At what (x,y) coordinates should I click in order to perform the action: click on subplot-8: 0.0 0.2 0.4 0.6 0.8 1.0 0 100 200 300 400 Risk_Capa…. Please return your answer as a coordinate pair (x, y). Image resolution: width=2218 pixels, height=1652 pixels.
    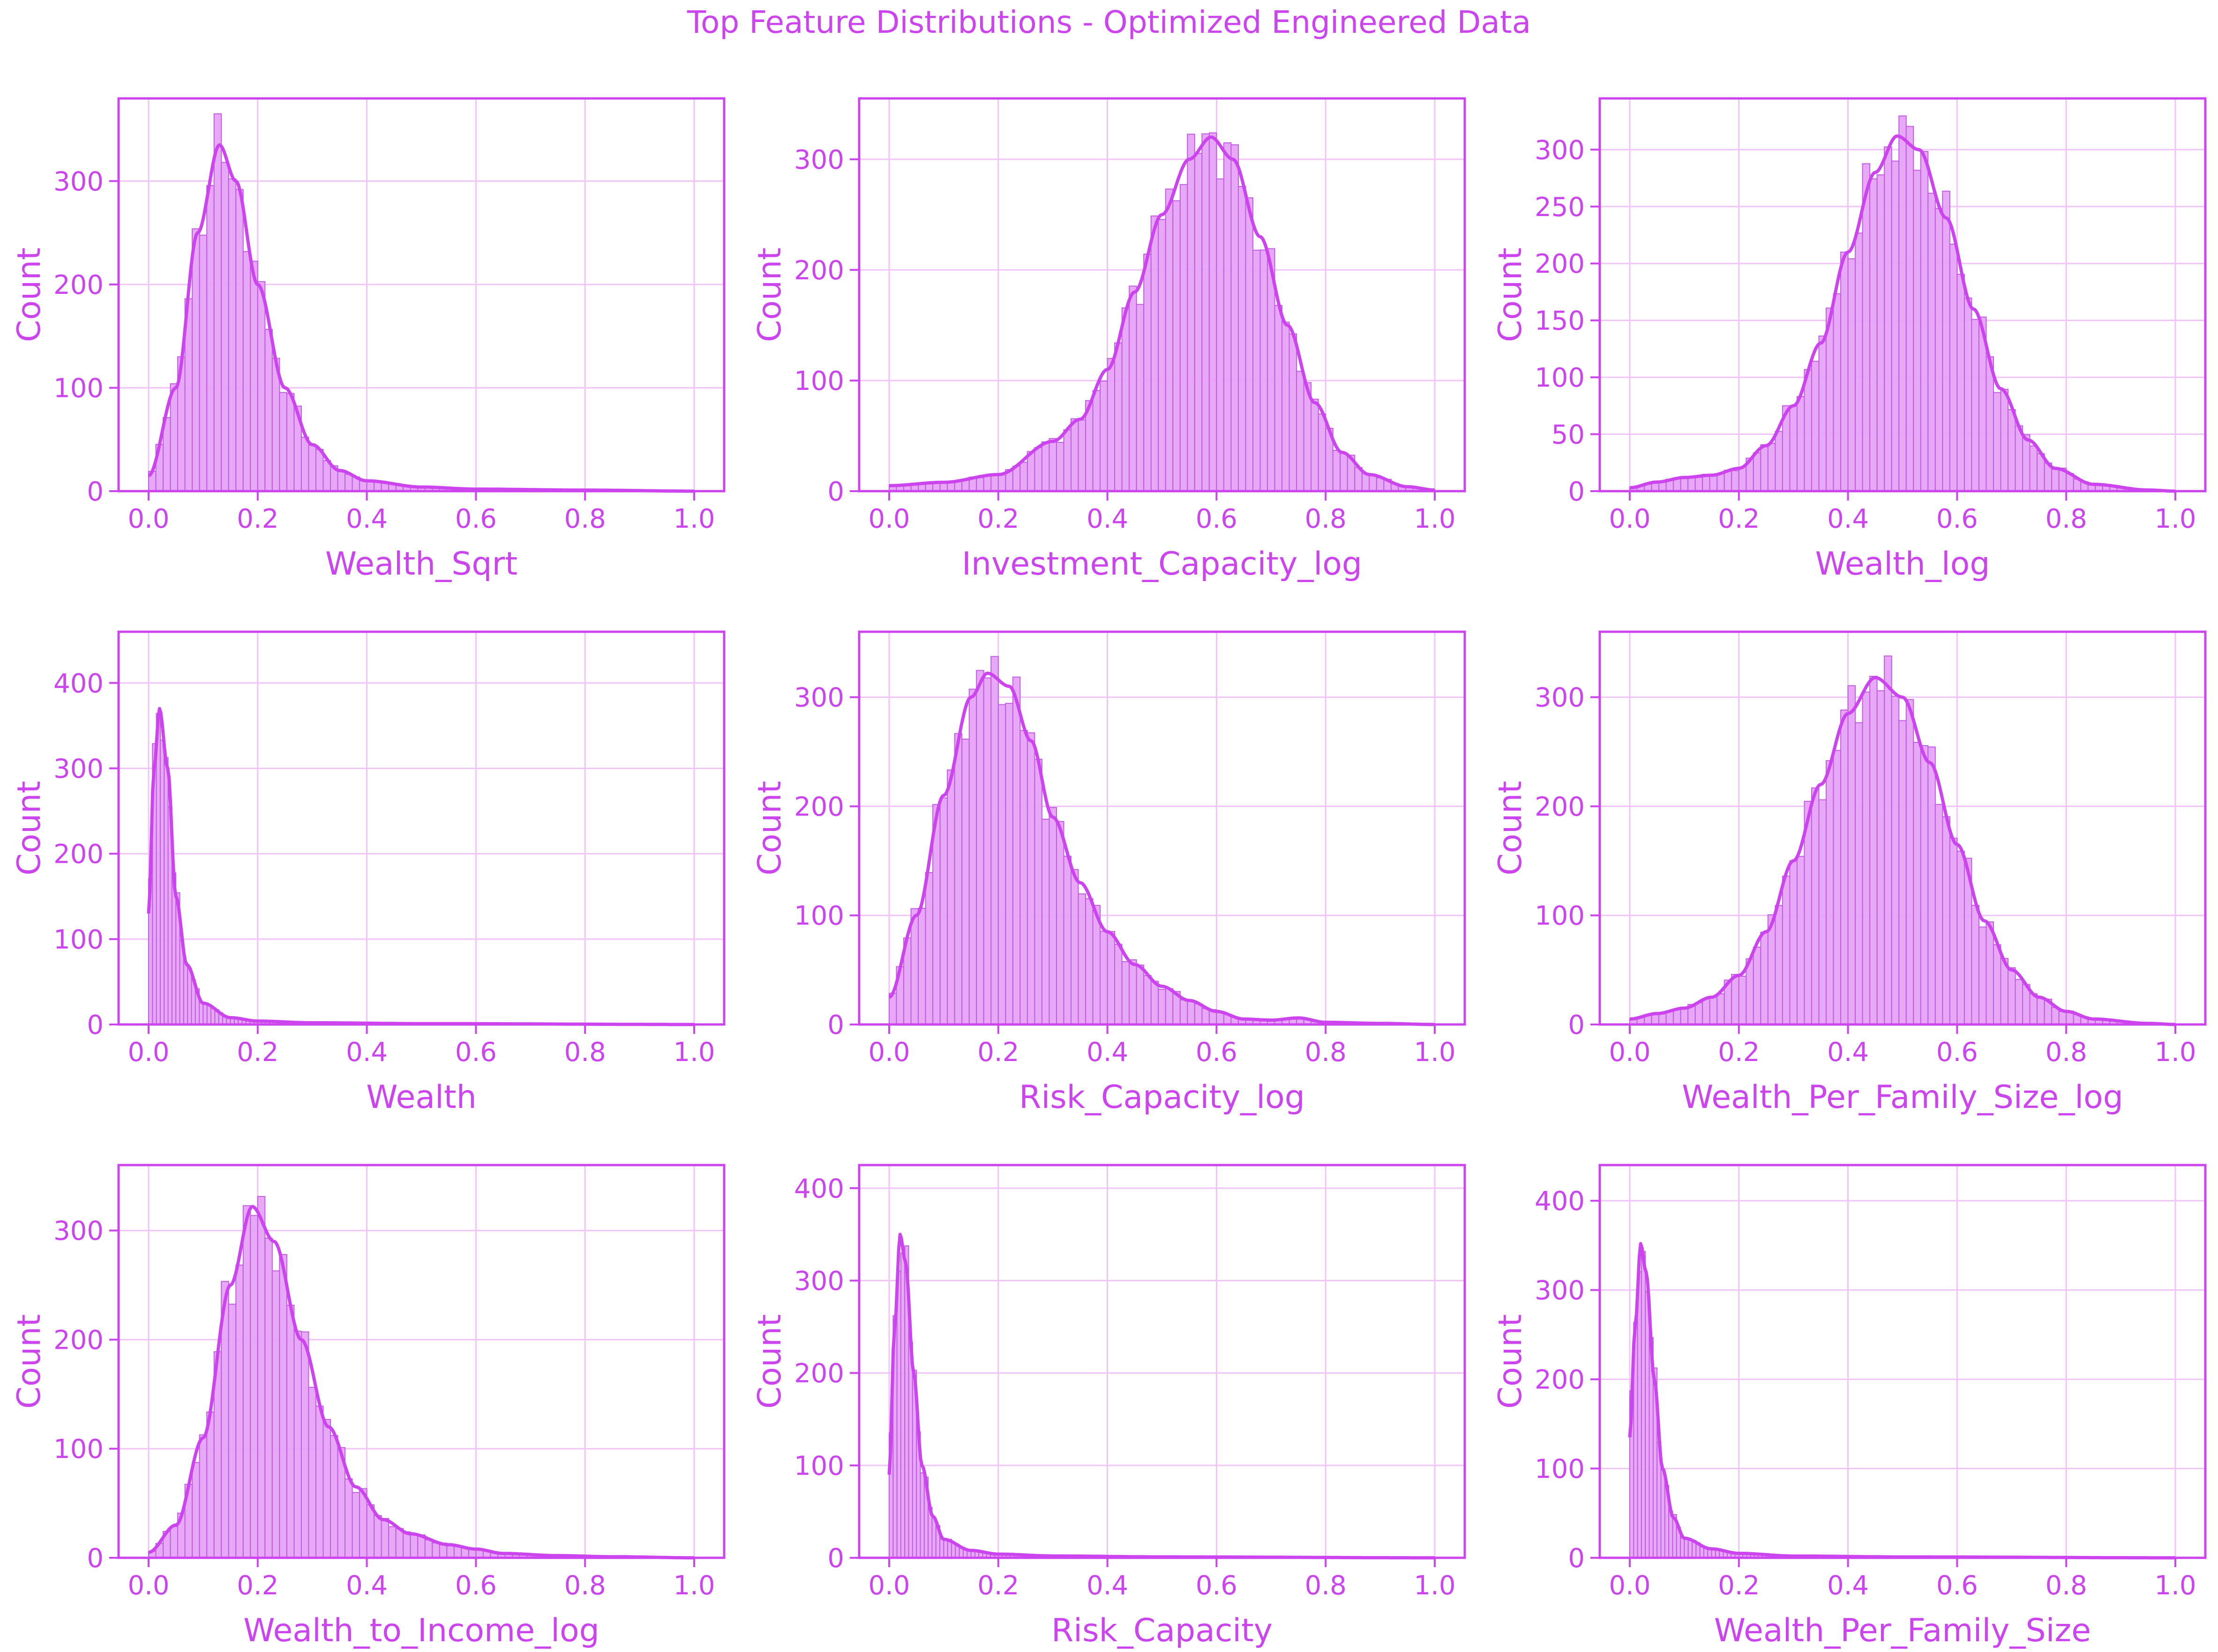
    Looking at the image, I should click on (1108, 1406).